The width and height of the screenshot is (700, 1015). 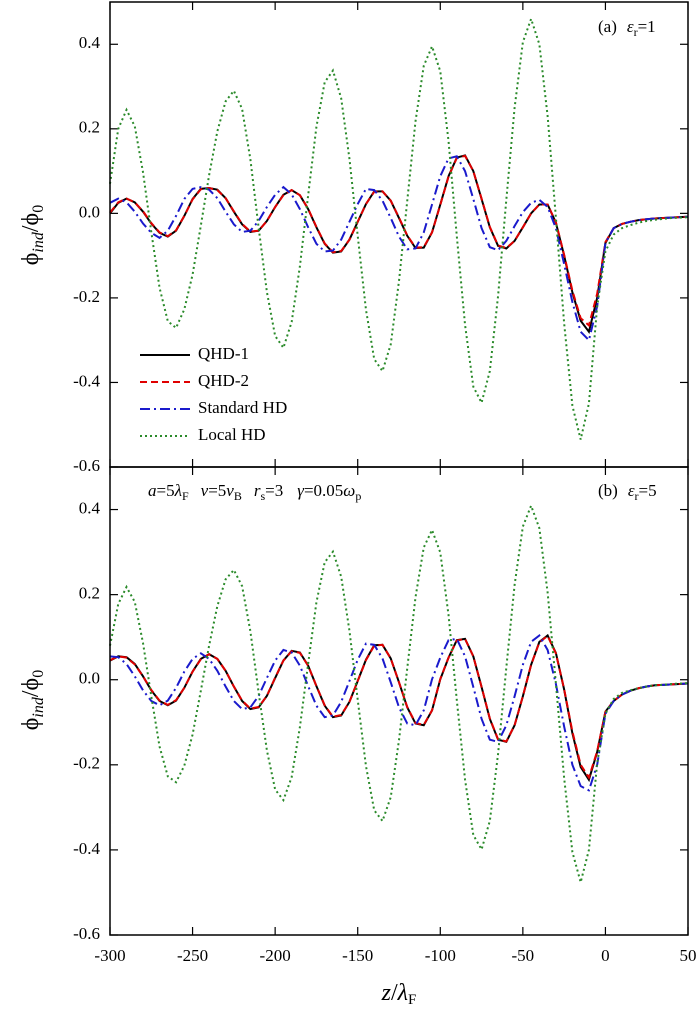 What do you see at coordinates (608, 490) in the screenshot?
I see `panel-letter: (b)` at bounding box center [608, 490].